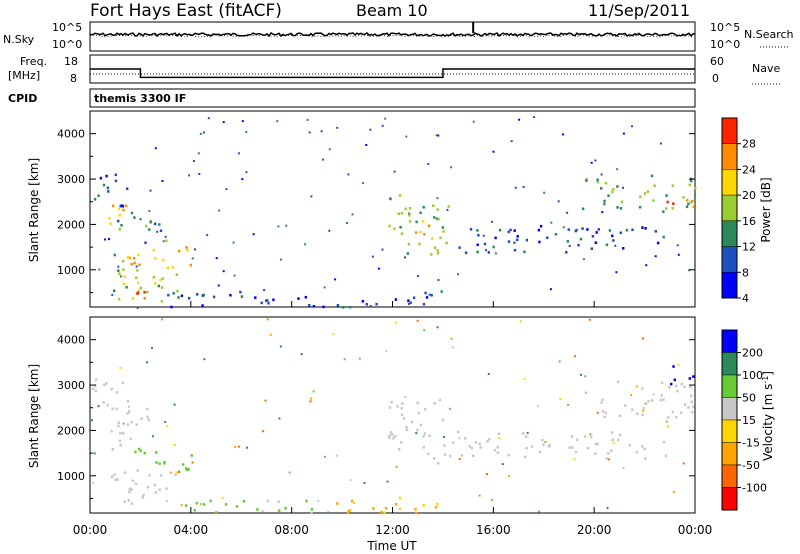  I want to click on velocity-colorbar-tick-label: -15, so click(751, 443).